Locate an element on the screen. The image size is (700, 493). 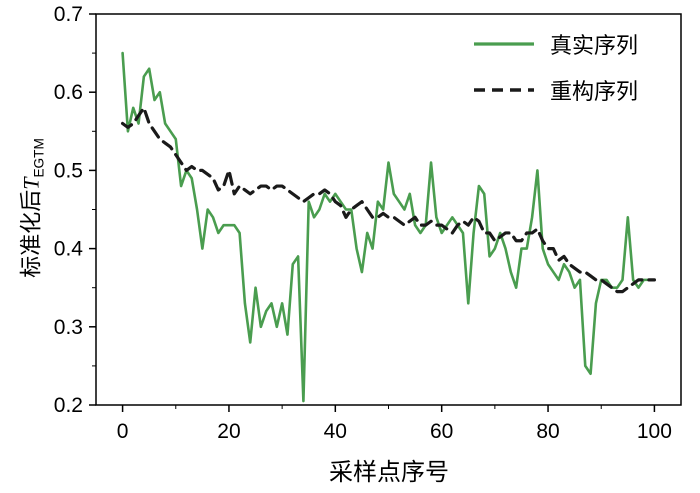
svg-text: 0.6 is located at coordinates (68, 92).